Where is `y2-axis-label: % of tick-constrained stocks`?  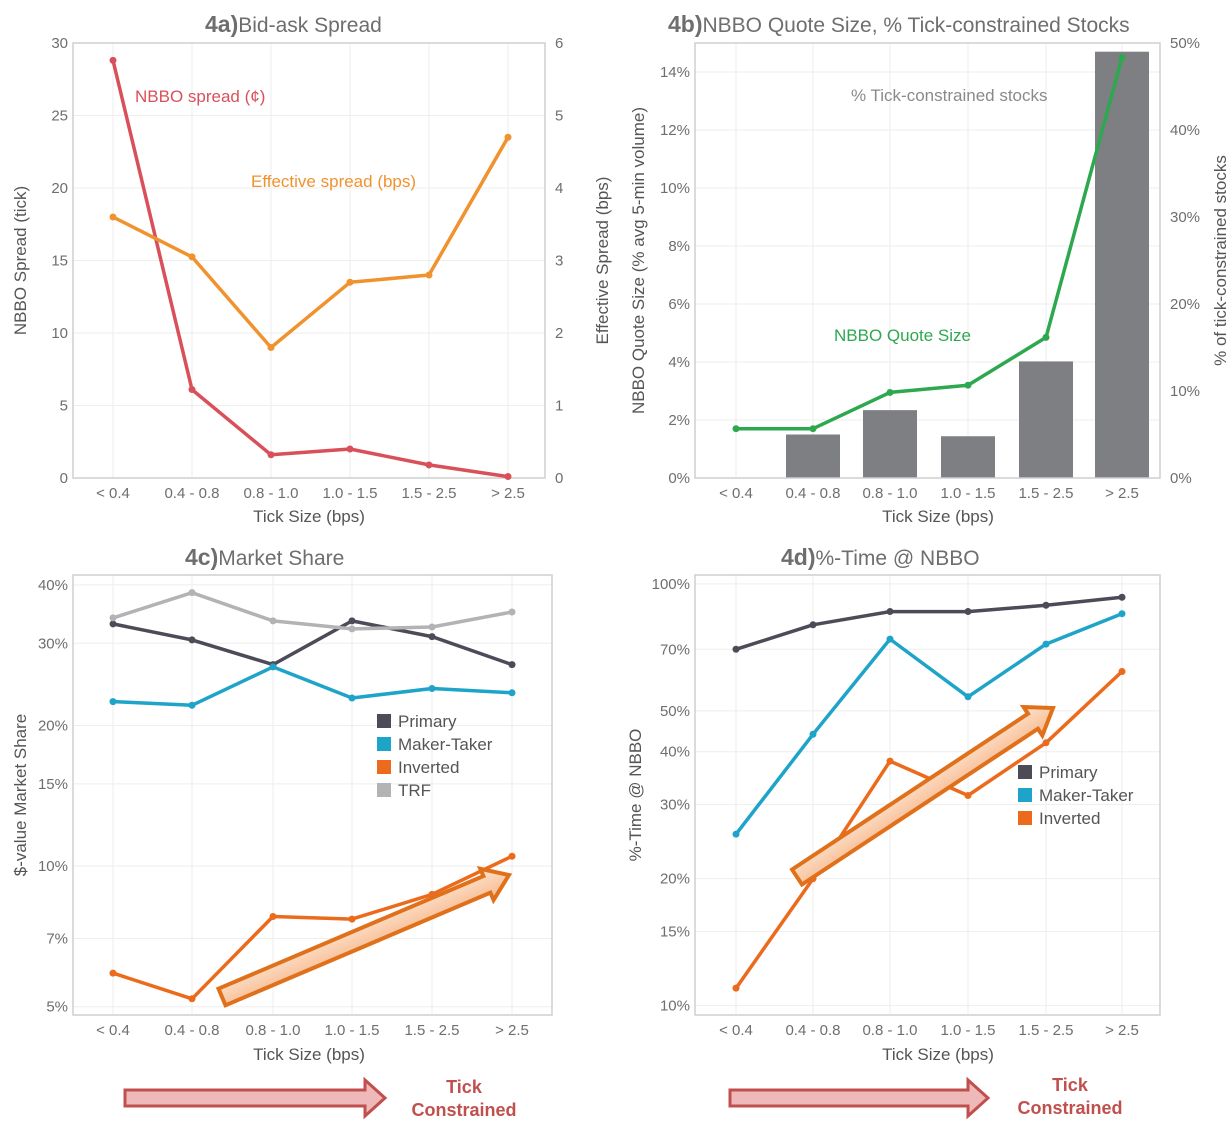
y2-axis-label: % of tick-constrained stocks is located at coordinates (1220, 260).